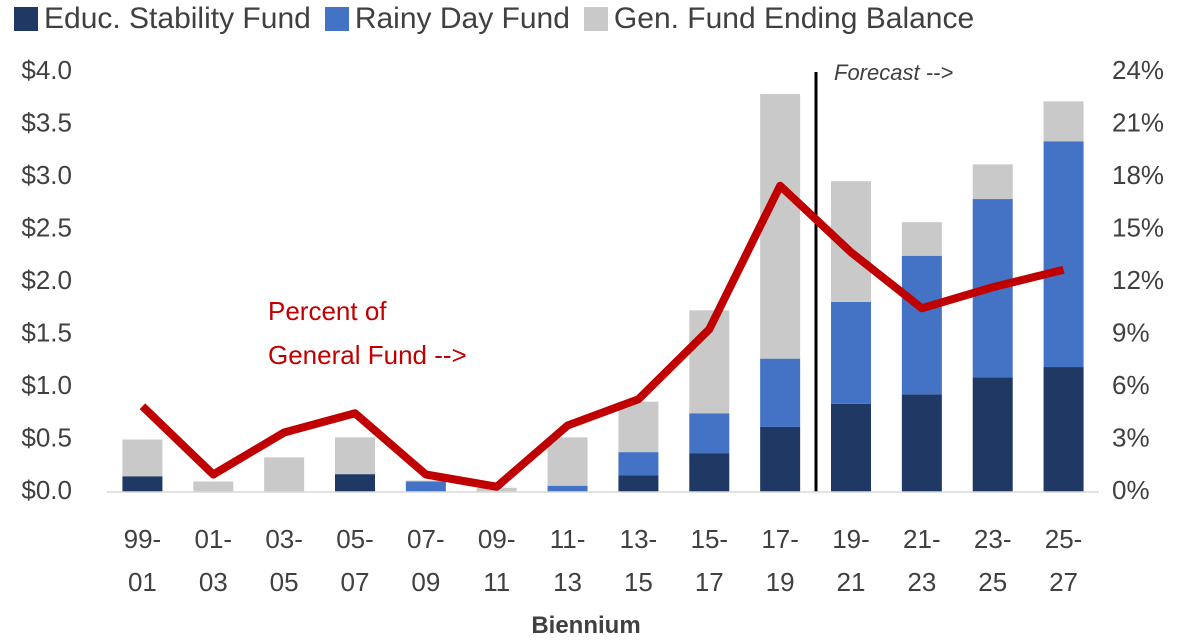  I want to click on x-tick-label: 17-19, so click(780, 560).